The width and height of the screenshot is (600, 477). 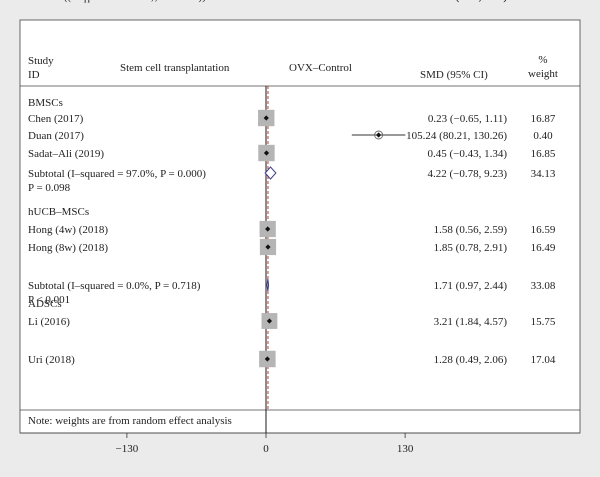 I want to click on header-pct: %, so click(x=542, y=60).